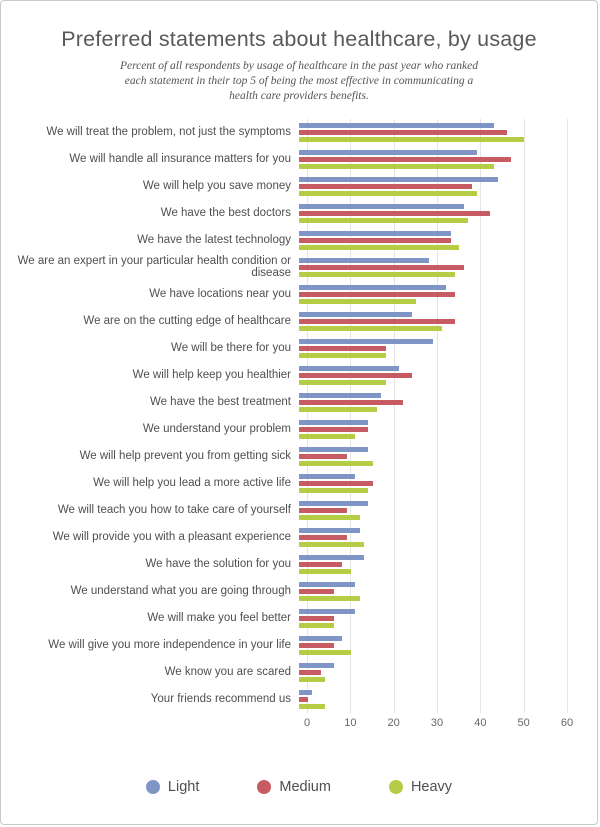 Image resolution: width=600 pixels, height=827 pixels. What do you see at coordinates (218, 563) in the screenshot?
I see `category-label: We have the solution for you` at bounding box center [218, 563].